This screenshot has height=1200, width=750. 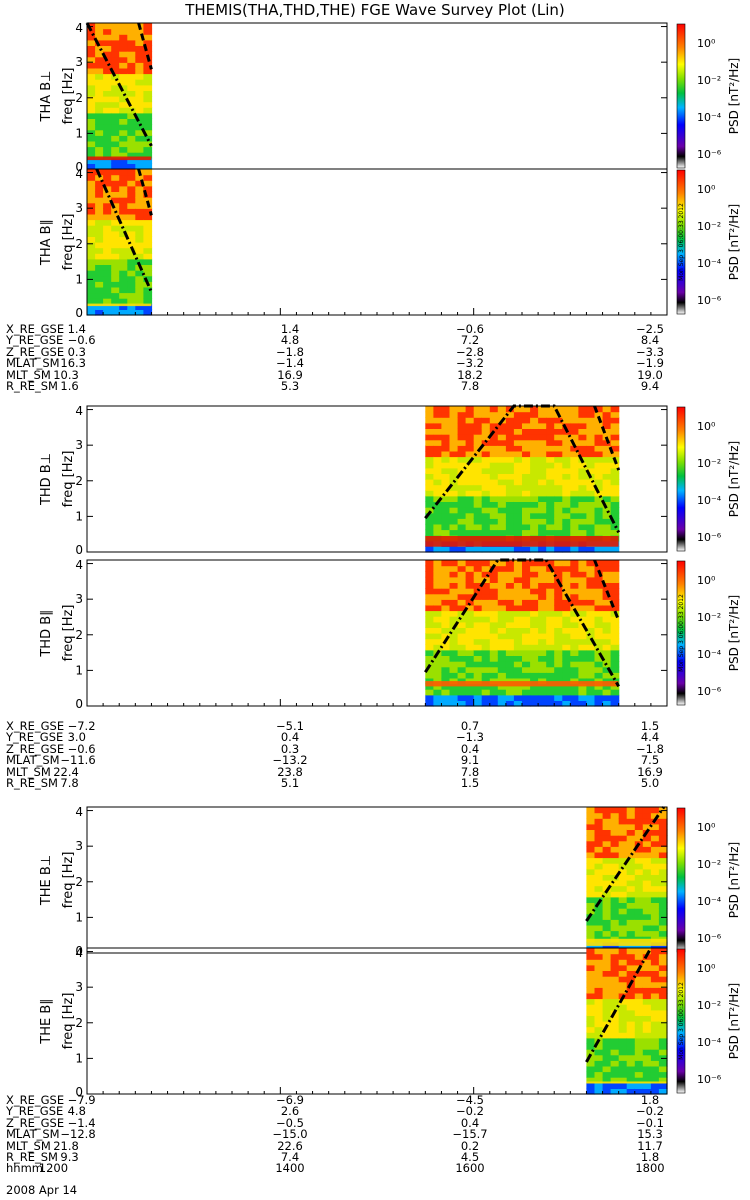 I want to click on ephemeris-value: −13.2, so click(x=290, y=760).